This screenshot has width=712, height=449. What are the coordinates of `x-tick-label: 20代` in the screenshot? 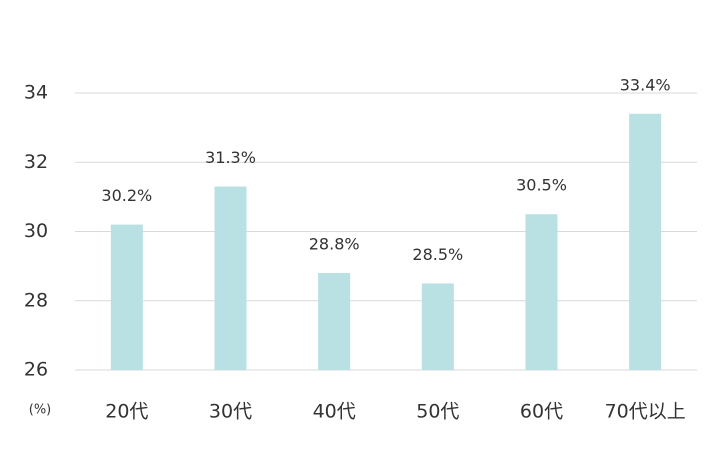 It's located at (126, 412).